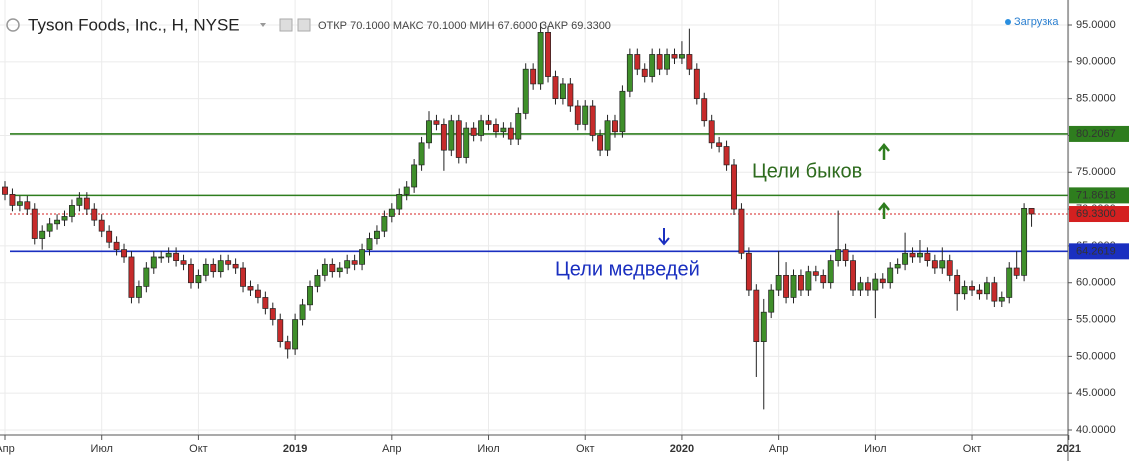 The width and height of the screenshot is (1130, 461). What do you see at coordinates (1096, 251) in the screenshot?
I see `level-label: 64.2619` at bounding box center [1096, 251].